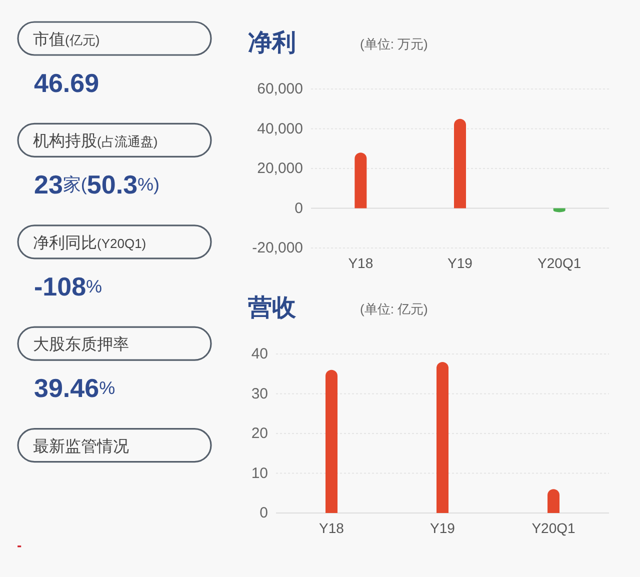  What do you see at coordinates (280, 89) in the screenshot?
I see `y-tick-label: 60,000` at bounding box center [280, 89].